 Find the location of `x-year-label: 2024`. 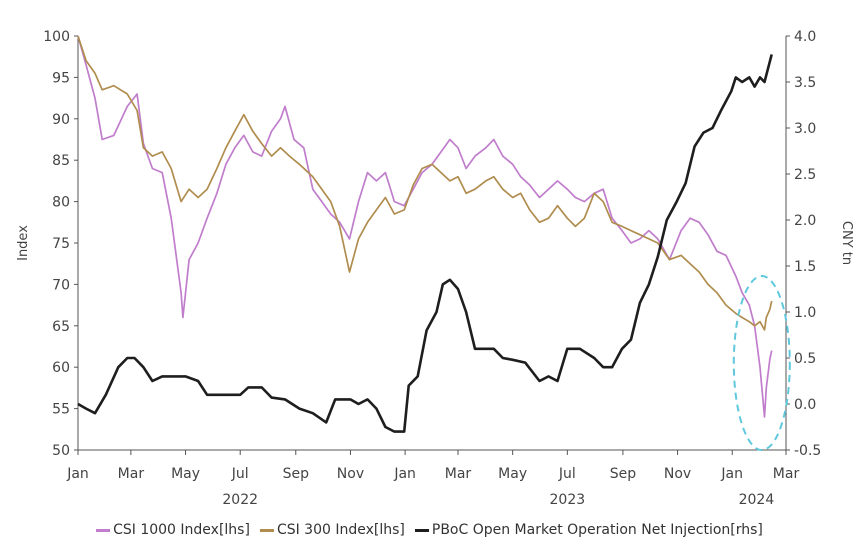

x-year-label: 2024 is located at coordinates (757, 500).